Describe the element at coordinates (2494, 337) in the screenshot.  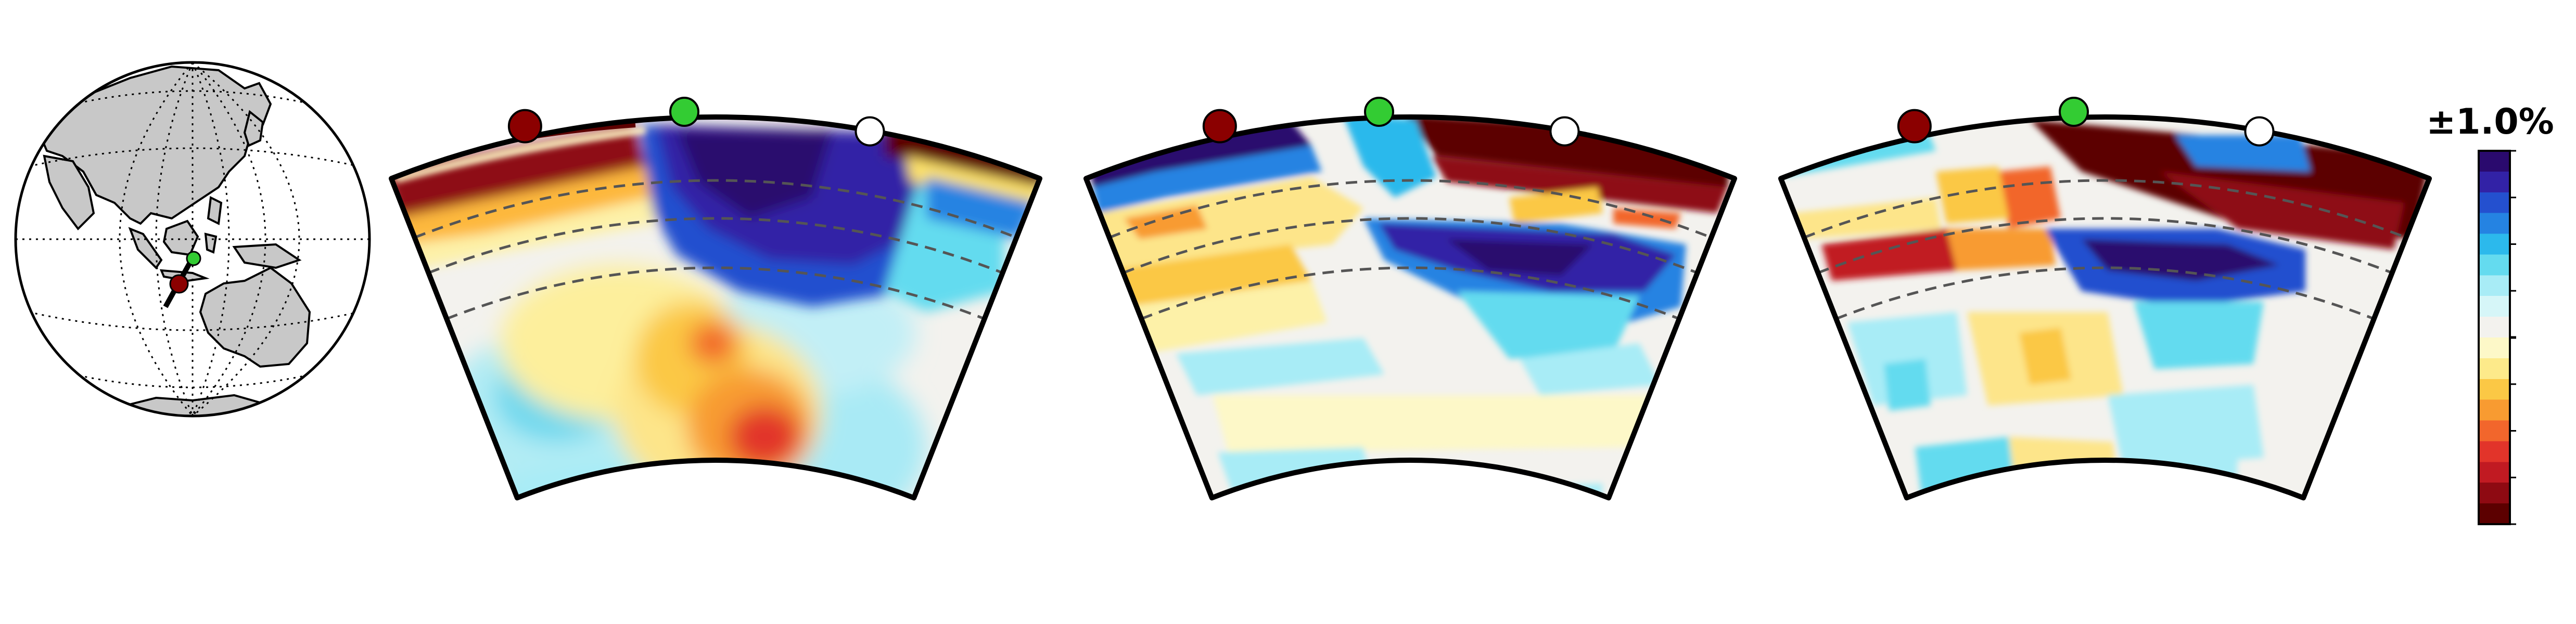
I see `colorbar-bar` at that location.